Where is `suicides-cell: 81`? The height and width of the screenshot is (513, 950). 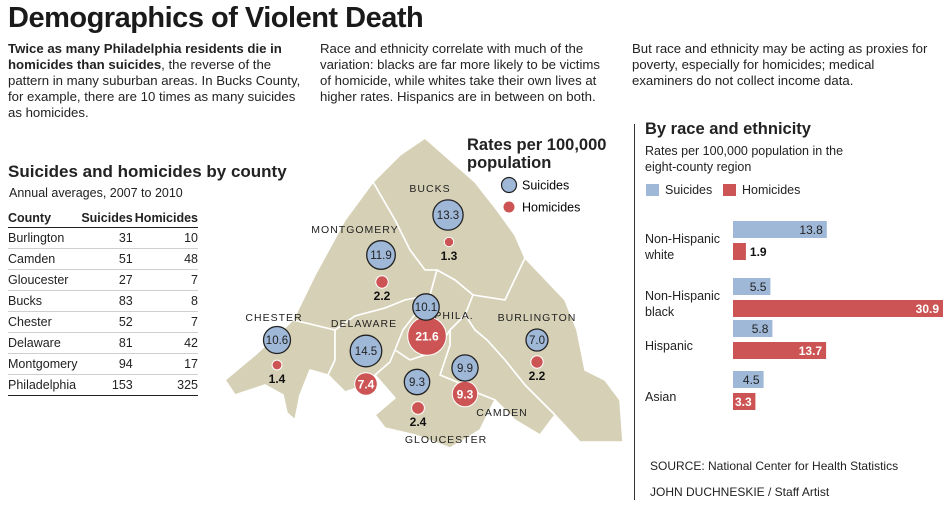
suicides-cell: 81 is located at coordinates (106, 343).